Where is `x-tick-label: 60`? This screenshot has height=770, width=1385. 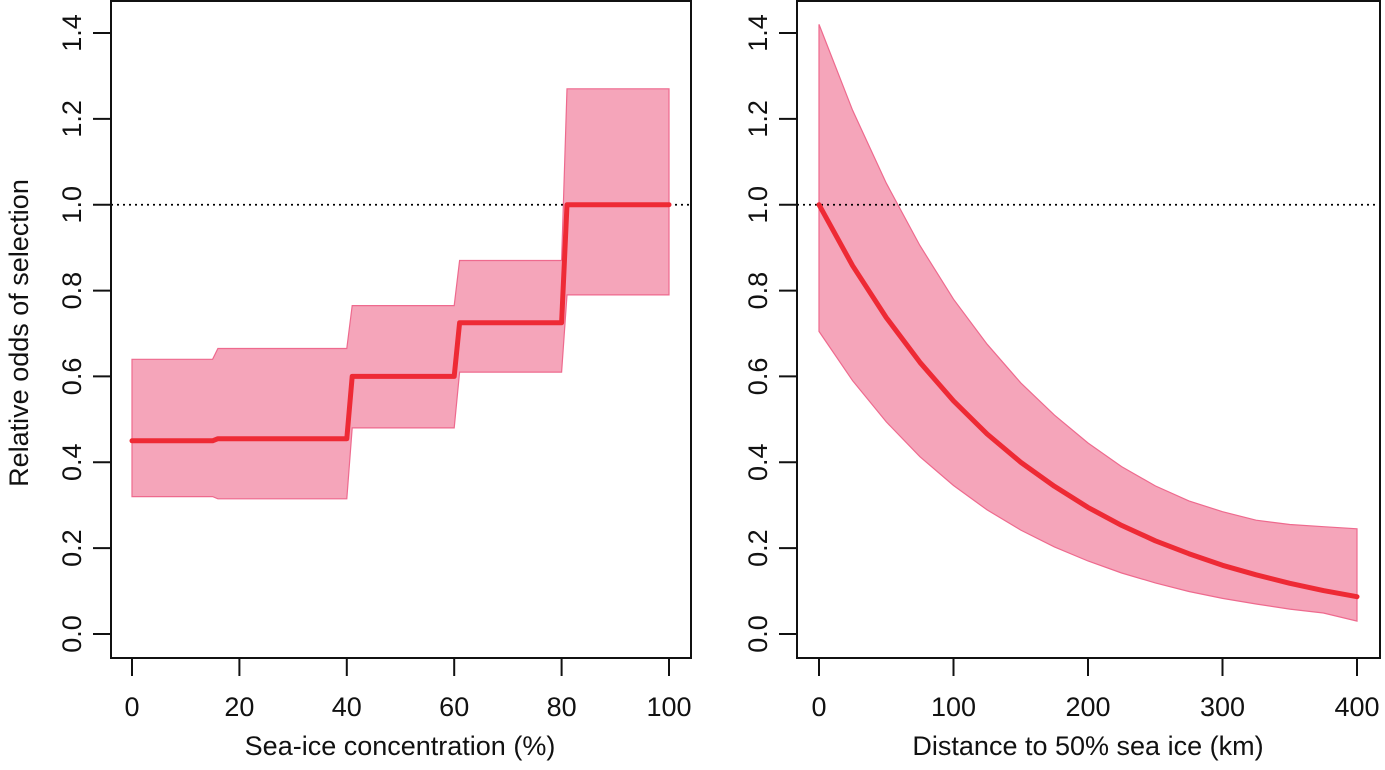 x-tick-label: 60 is located at coordinates (454, 707).